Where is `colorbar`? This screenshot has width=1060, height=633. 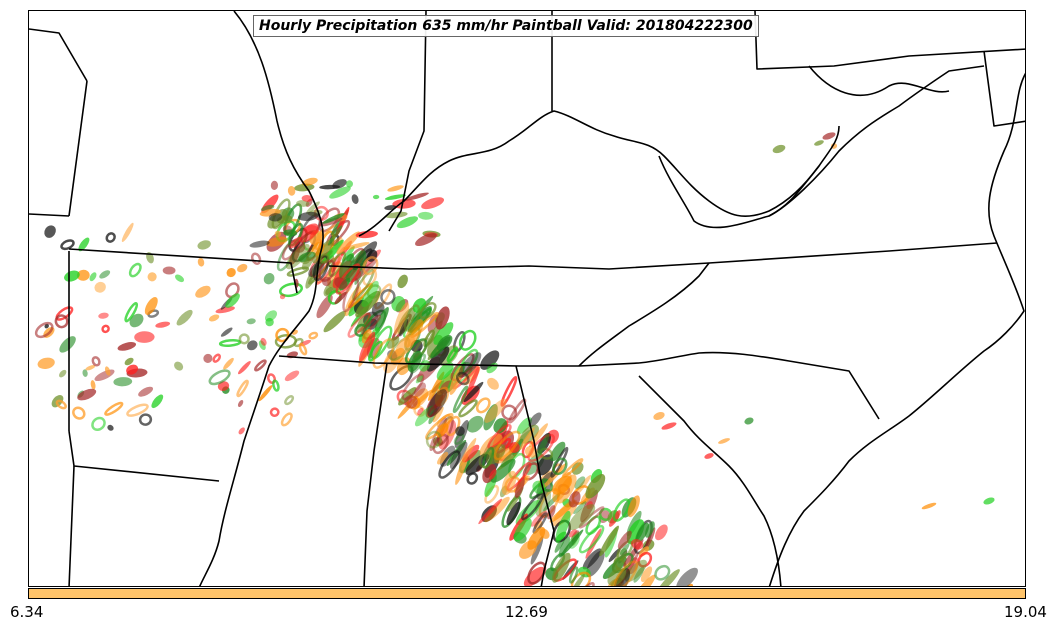 colorbar is located at coordinates (527, 593).